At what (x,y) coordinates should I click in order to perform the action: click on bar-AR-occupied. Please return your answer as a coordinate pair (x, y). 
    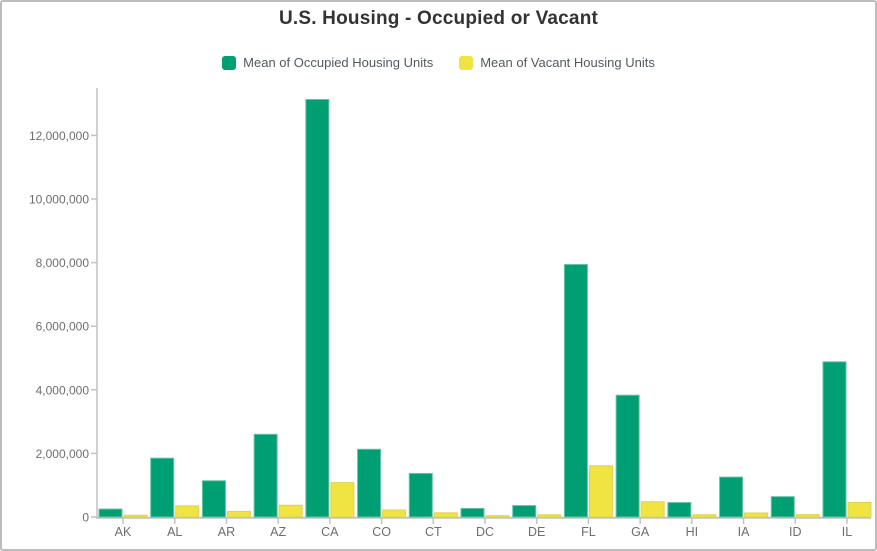
    Looking at the image, I should click on (213, 499).